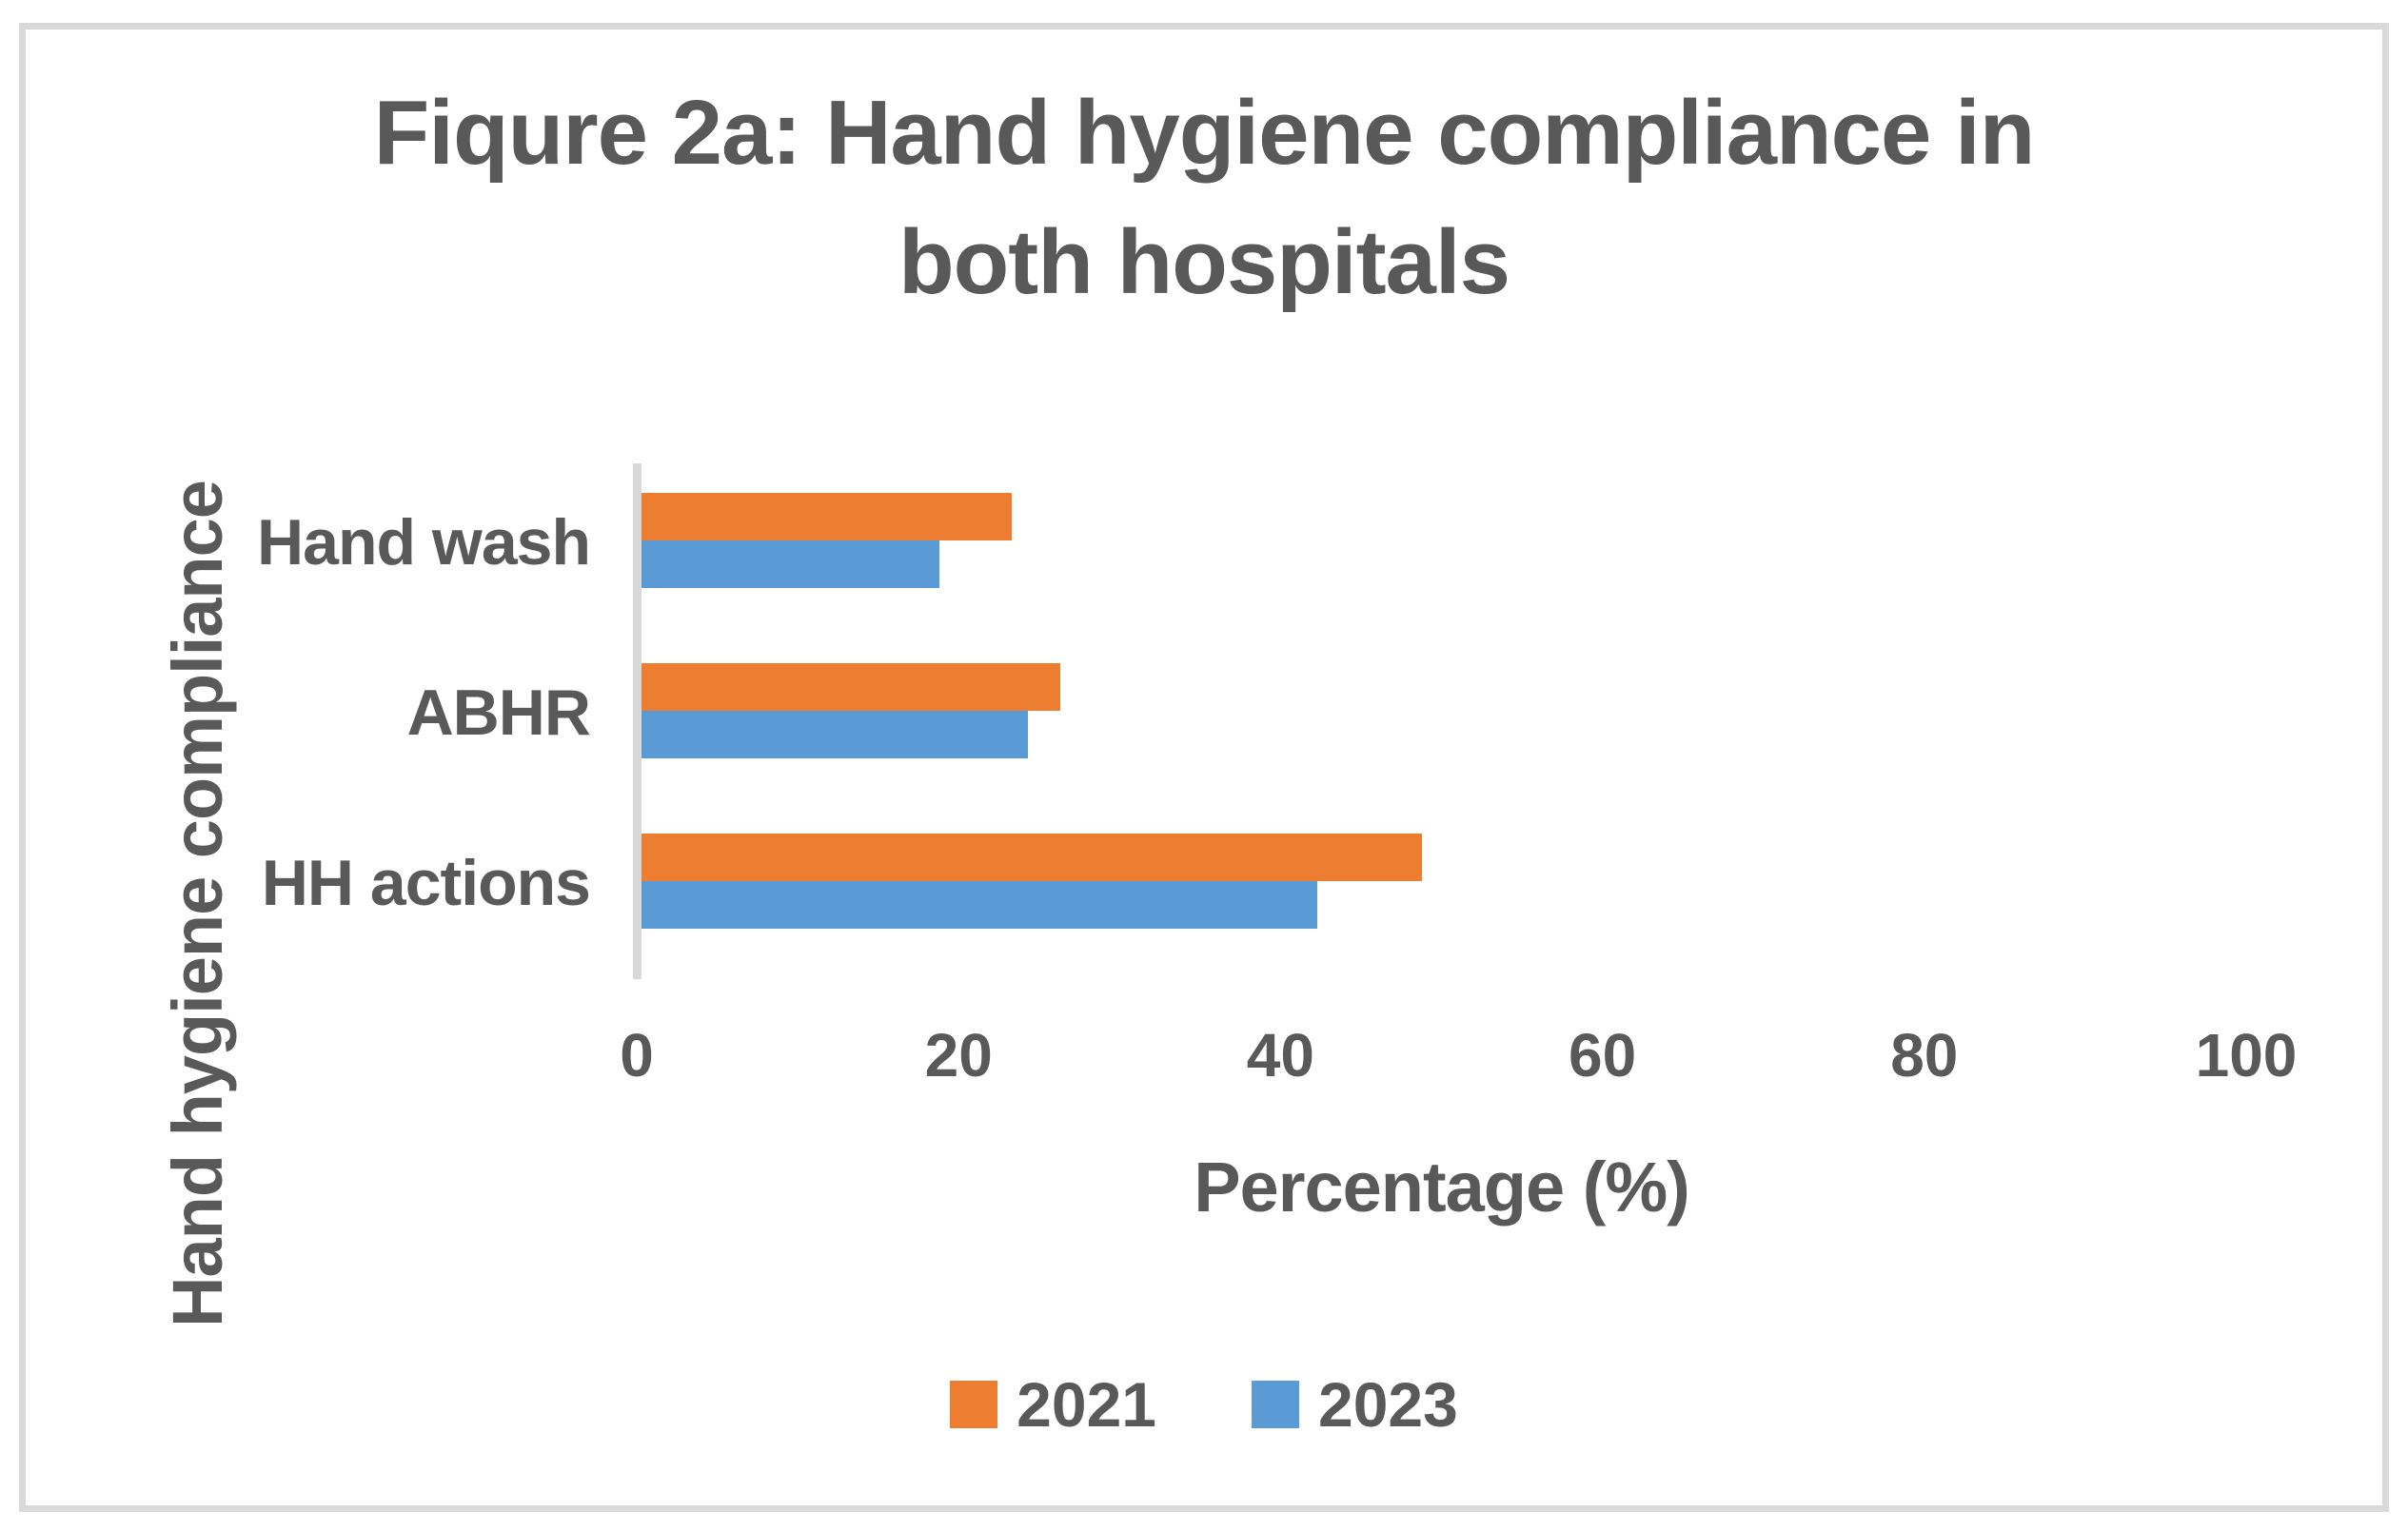 The image size is (2408, 1531). What do you see at coordinates (974, 1404) in the screenshot?
I see `legend-swatch-2021` at bounding box center [974, 1404].